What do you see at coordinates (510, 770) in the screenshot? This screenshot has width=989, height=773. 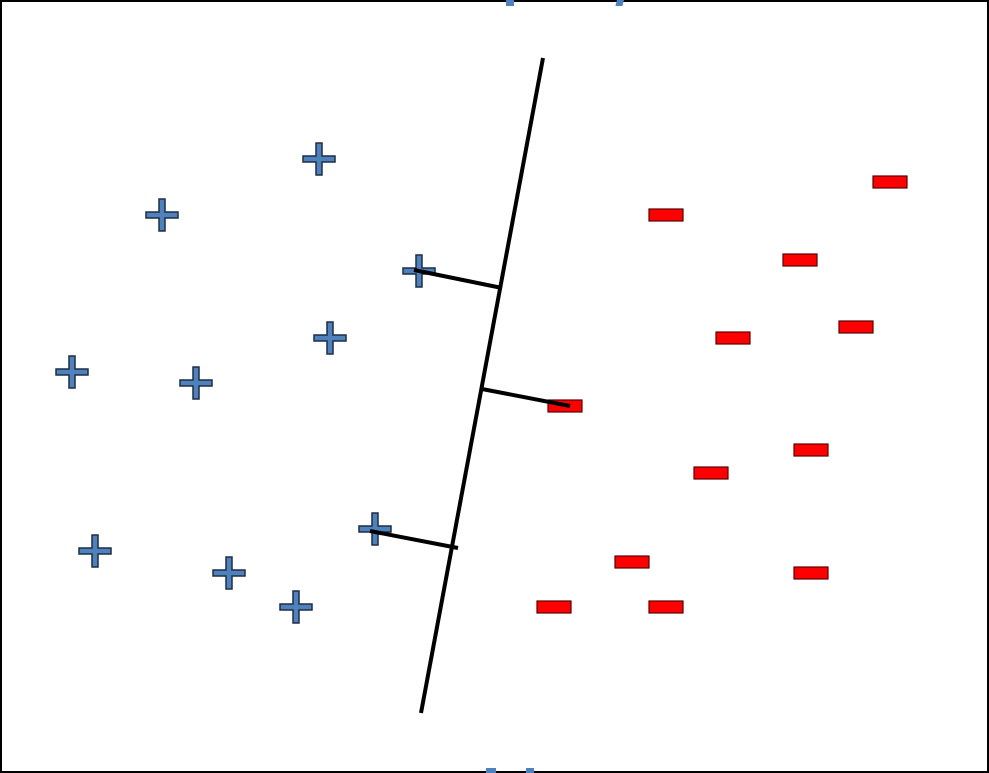 I see `bottom-edge-fragments` at bounding box center [510, 770].